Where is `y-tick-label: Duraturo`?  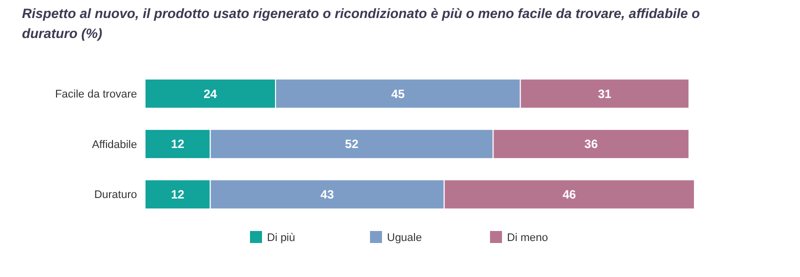
y-tick-label: Duraturo is located at coordinates (115, 195).